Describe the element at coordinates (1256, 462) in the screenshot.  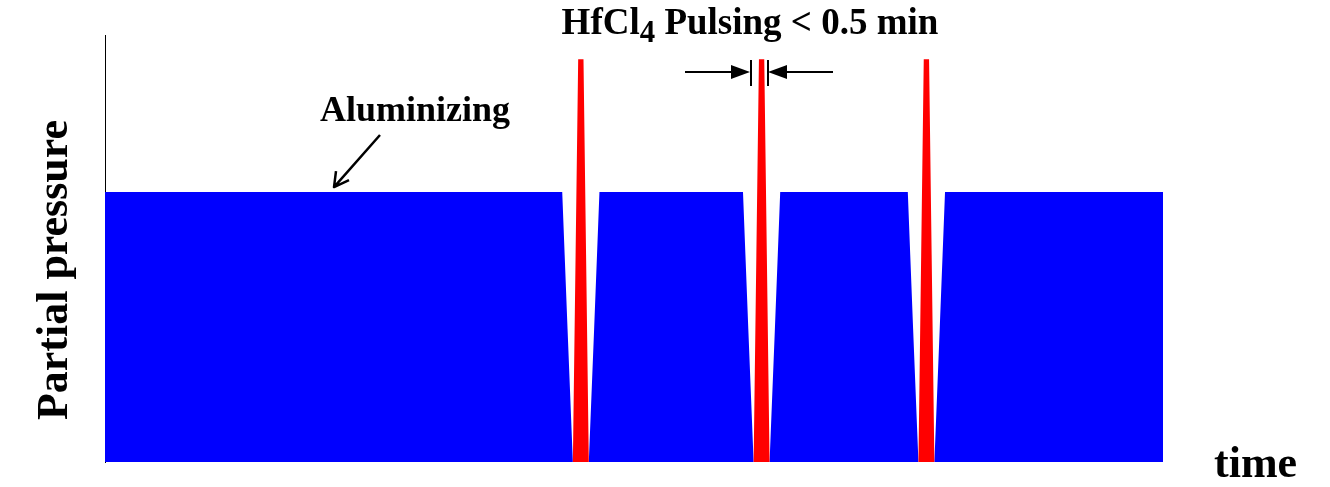
I see `x-axis-title: time` at that location.